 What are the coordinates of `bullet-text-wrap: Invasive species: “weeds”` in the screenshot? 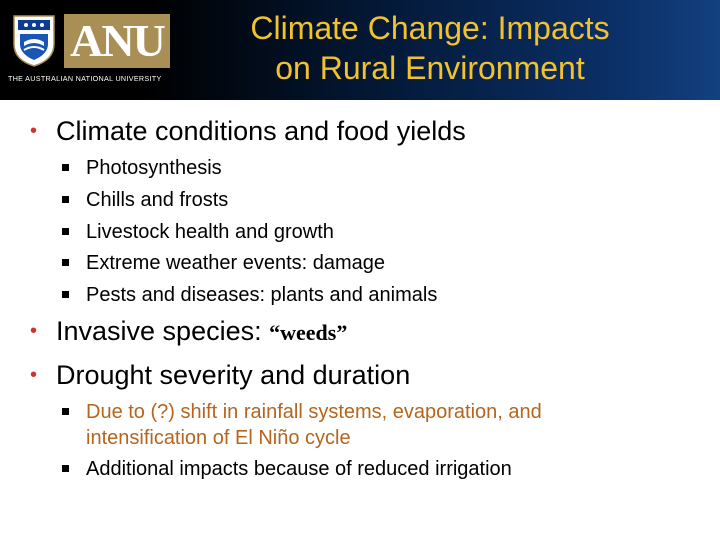 It's located at (201, 332).